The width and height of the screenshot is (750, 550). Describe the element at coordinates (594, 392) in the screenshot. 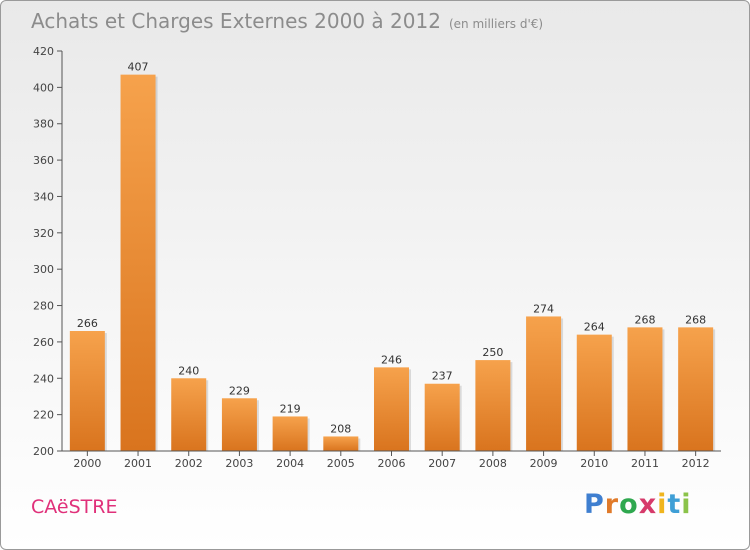

I see `bar-2010` at that location.